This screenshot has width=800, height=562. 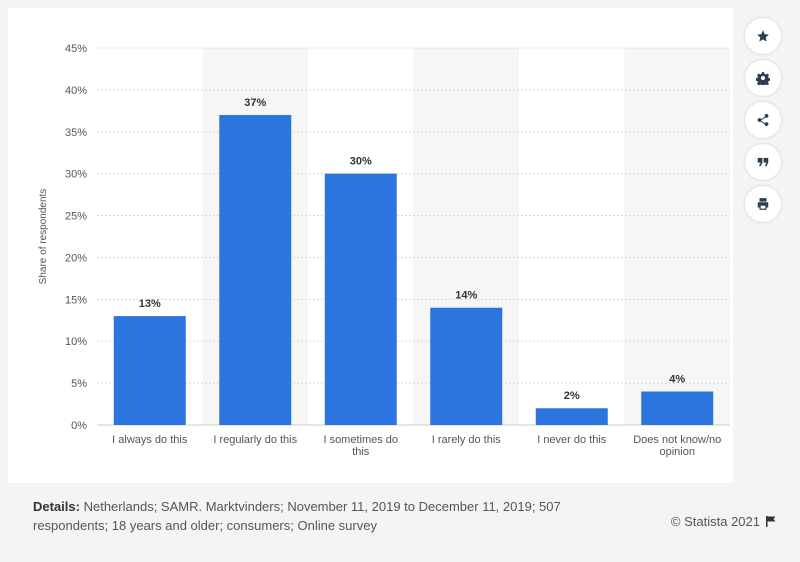 I want to click on x-tick-label: this, so click(x=361, y=452).